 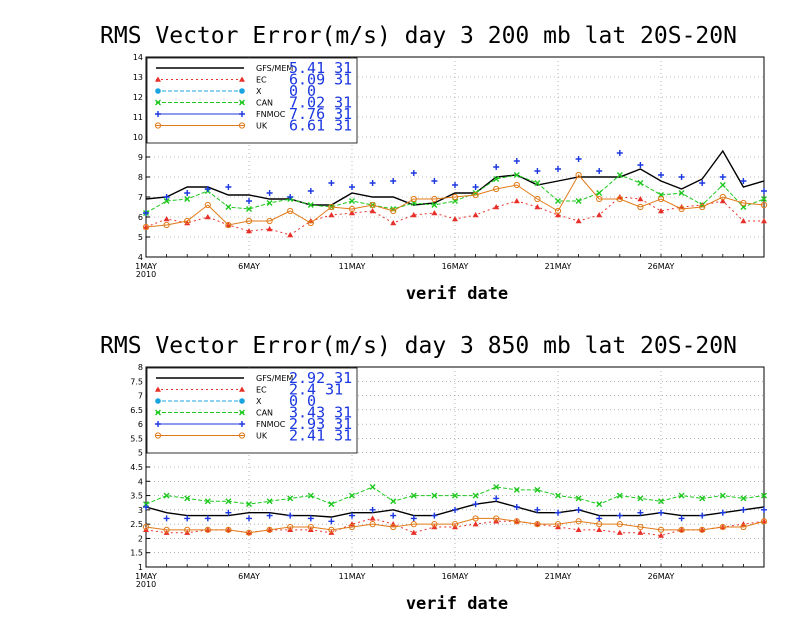 What do you see at coordinates (140, 396) in the screenshot?
I see `y-tick-label: 7` at bounding box center [140, 396].